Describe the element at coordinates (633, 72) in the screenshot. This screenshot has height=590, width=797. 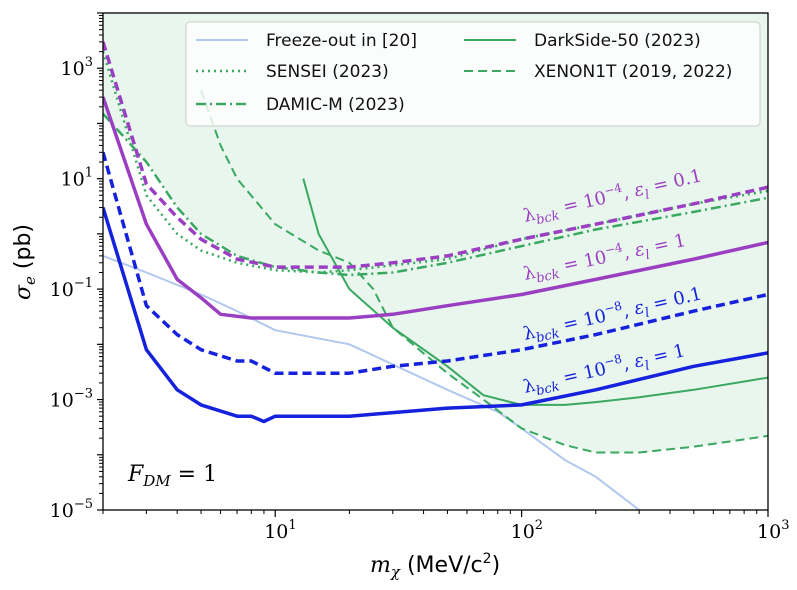
I see `legend-label-3: XENON1T (2019, 2022)` at that location.